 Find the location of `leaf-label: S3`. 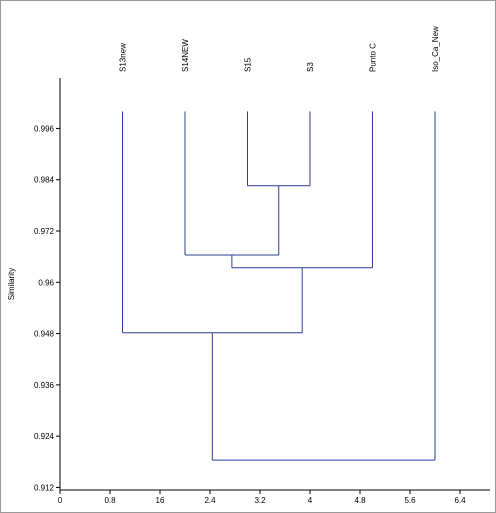

leaf-label: S3 is located at coordinates (310, 67).